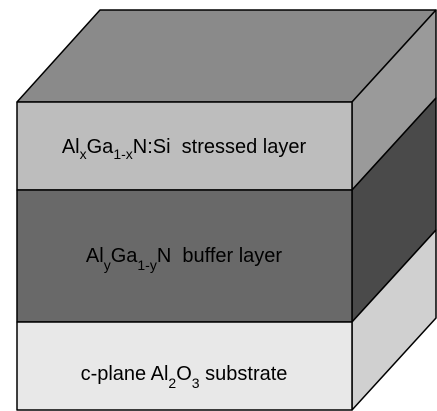  I want to click on label-part: O, so click(184, 374).